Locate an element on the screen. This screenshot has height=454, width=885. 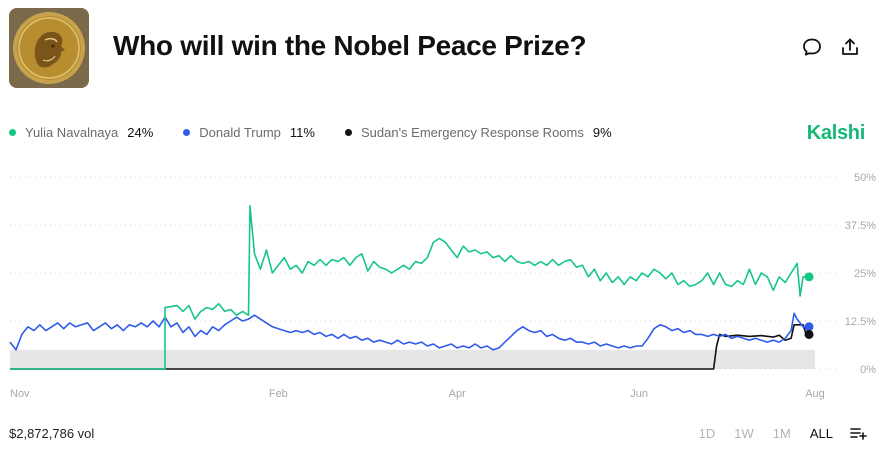
legend-label: Sudan's Emergency Response Rooms is located at coordinates (472, 132).